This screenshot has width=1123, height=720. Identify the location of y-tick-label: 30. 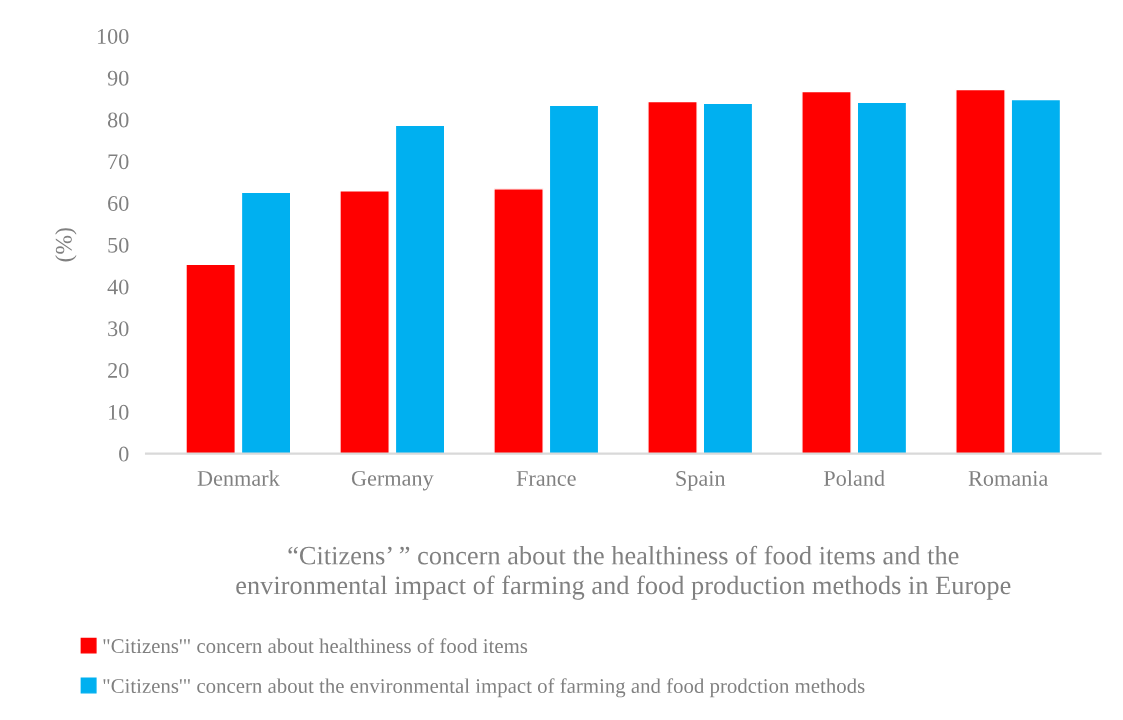
(118, 329).